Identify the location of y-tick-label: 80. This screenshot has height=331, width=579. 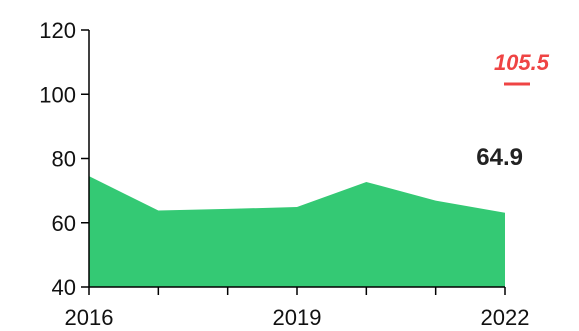
(64, 159).